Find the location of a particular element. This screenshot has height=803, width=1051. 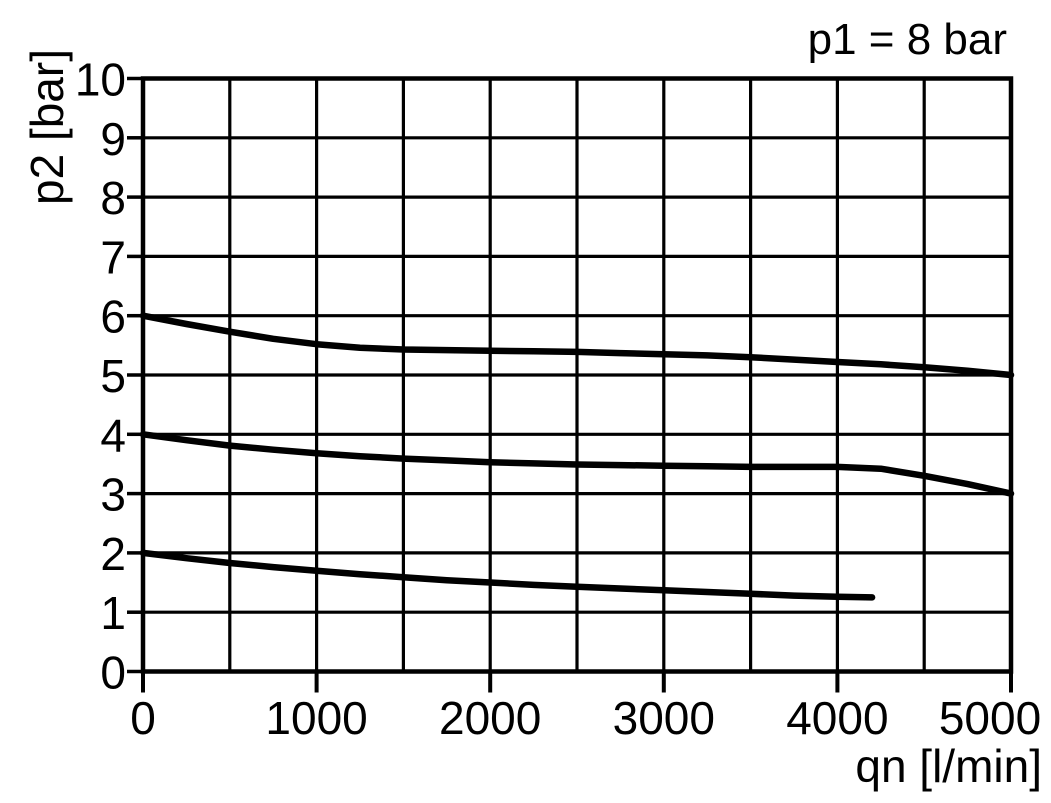

x-tick-label: 0 is located at coordinates (143, 718).